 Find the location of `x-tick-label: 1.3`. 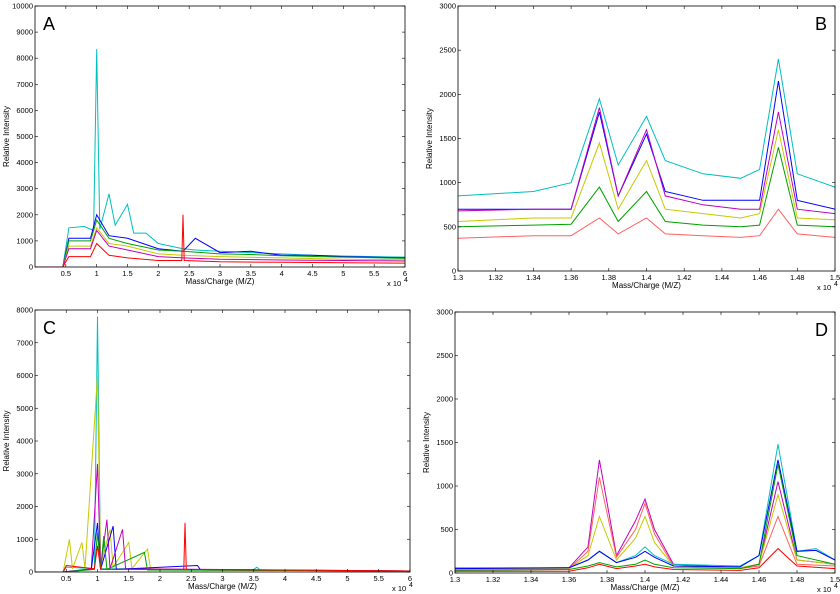

x-tick-label: 1.3 is located at coordinates (455, 579).